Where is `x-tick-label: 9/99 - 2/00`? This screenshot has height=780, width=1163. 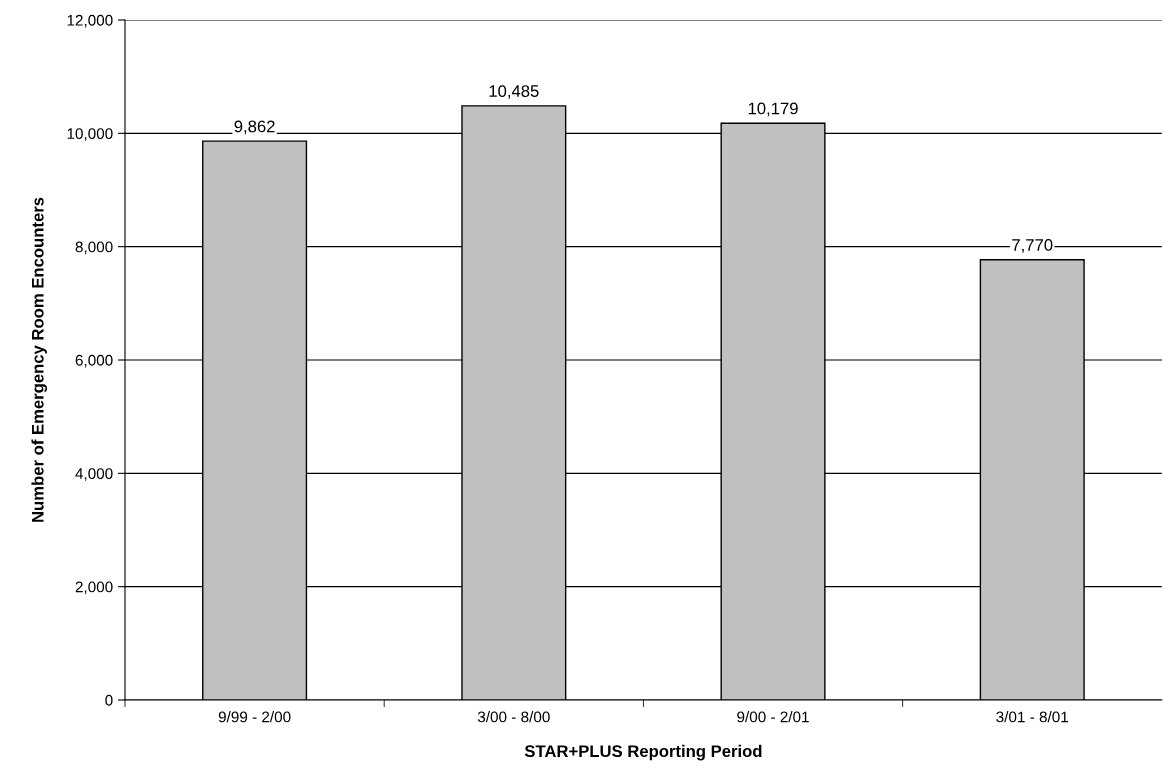 x-tick-label: 9/99 - 2/00 is located at coordinates (254, 717).